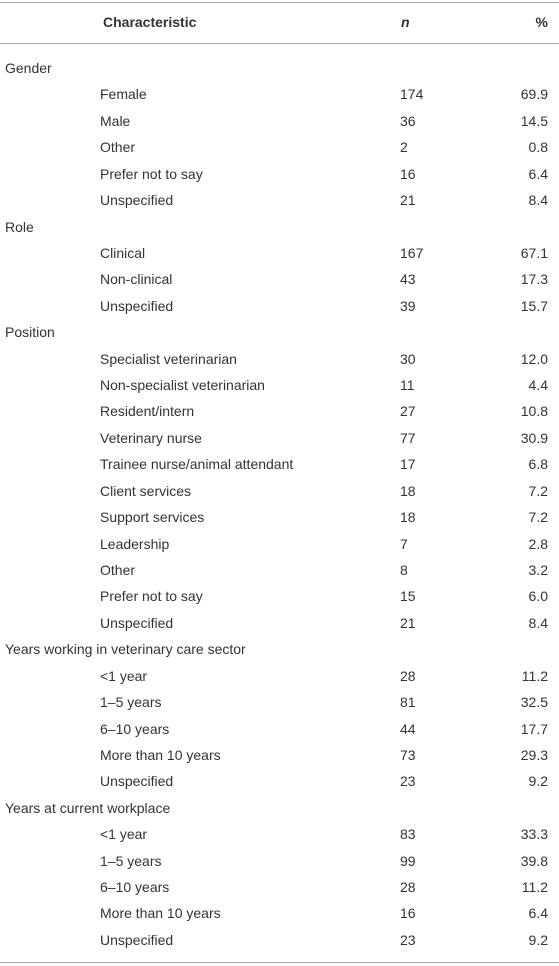  What do you see at coordinates (541, 22) in the screenshot?
I see `header-cell: %` at bounding box center [541, 22].